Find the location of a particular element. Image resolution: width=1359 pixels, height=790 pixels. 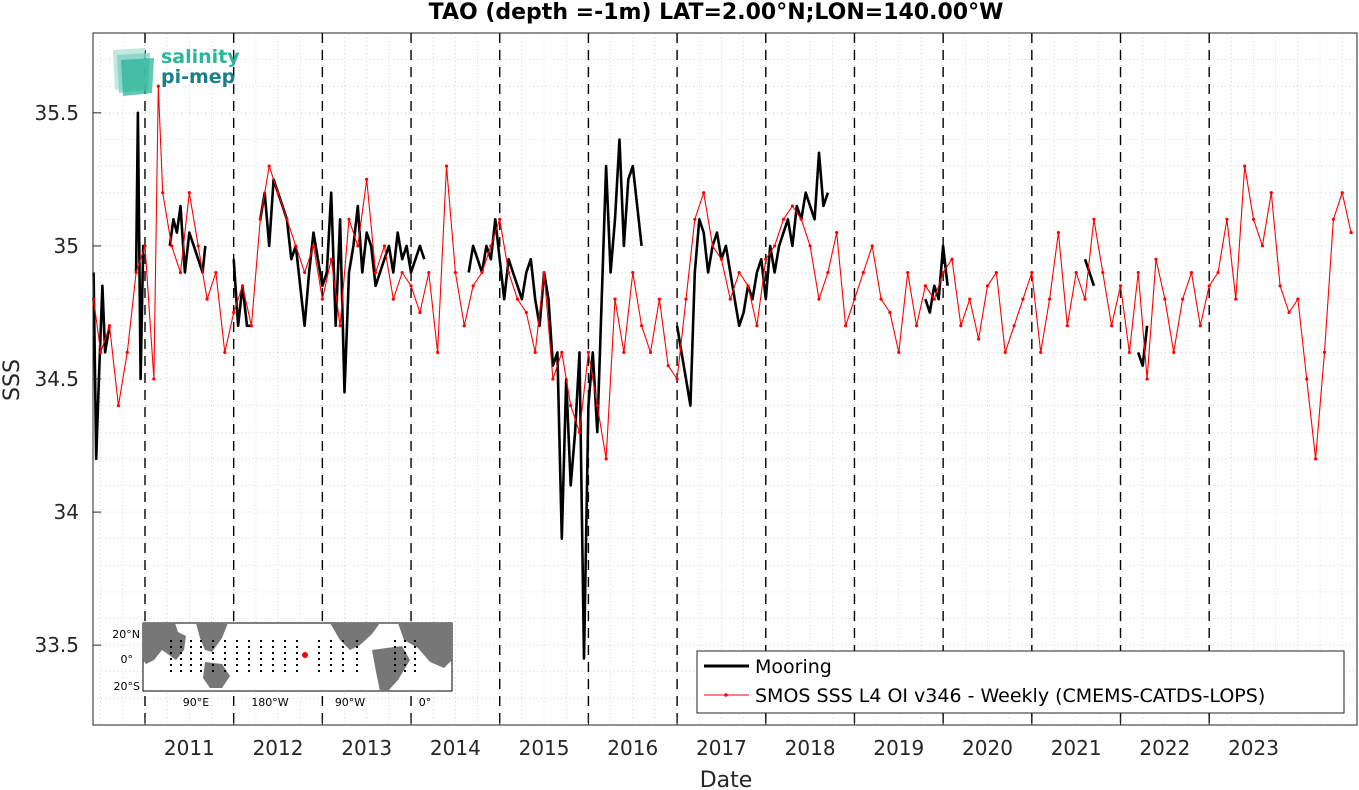

x-tick-label: 2011 is located at coordinates (189, 748).